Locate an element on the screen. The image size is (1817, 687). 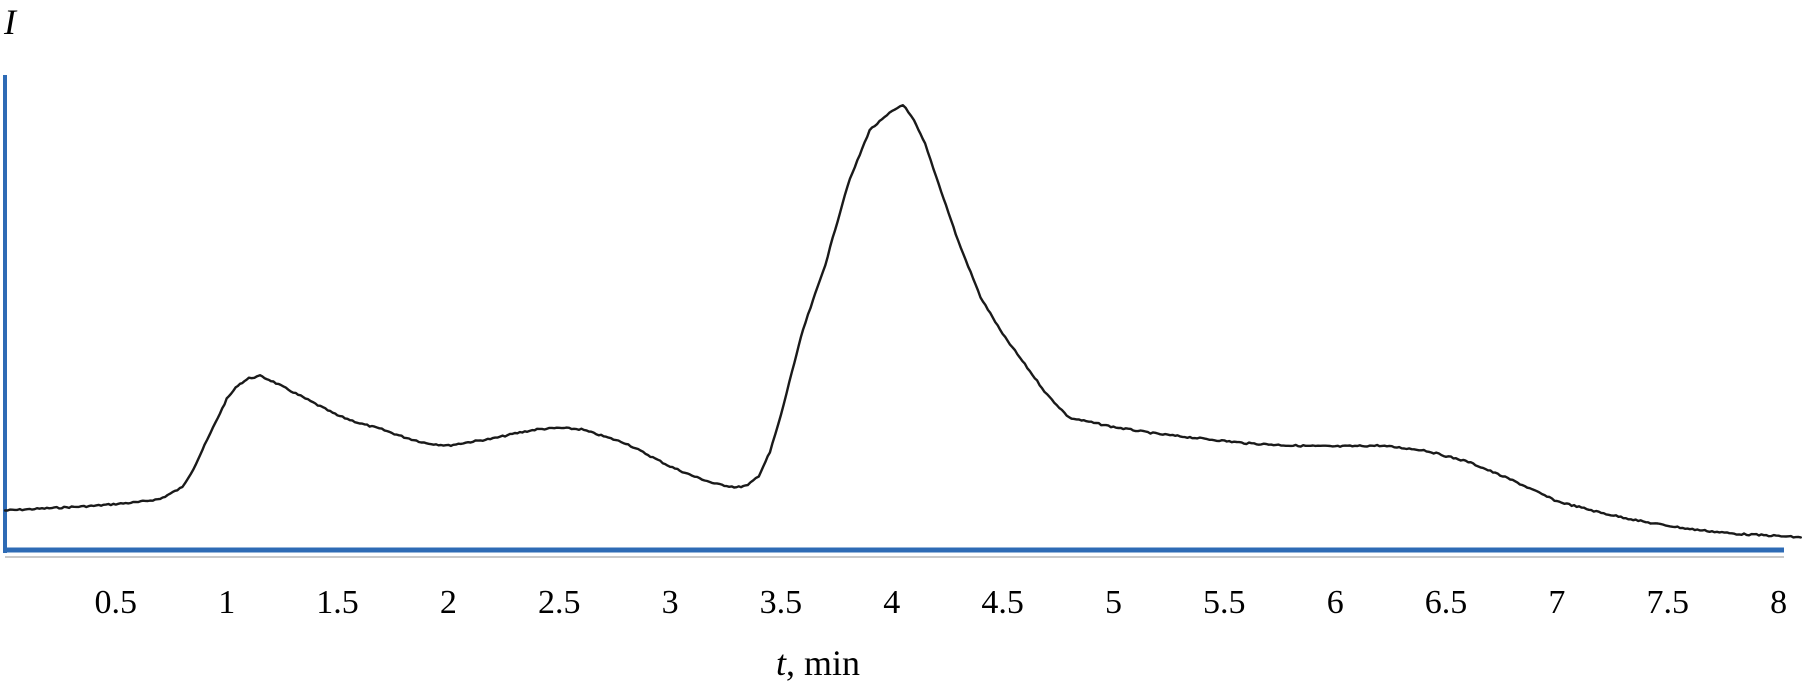
x-axis-title: t, min is located at coordinates (818, 663).